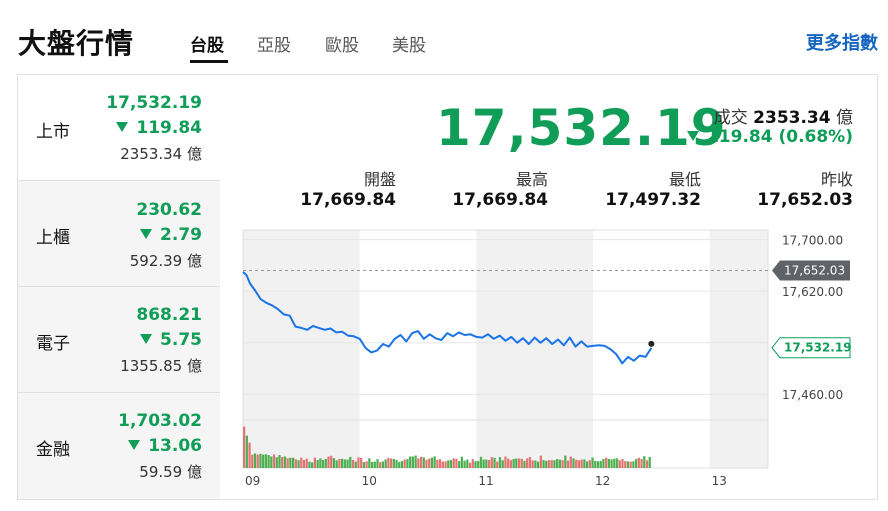 The image size is (888, 511). I want to click on last-price-tag, so click(811, 348).